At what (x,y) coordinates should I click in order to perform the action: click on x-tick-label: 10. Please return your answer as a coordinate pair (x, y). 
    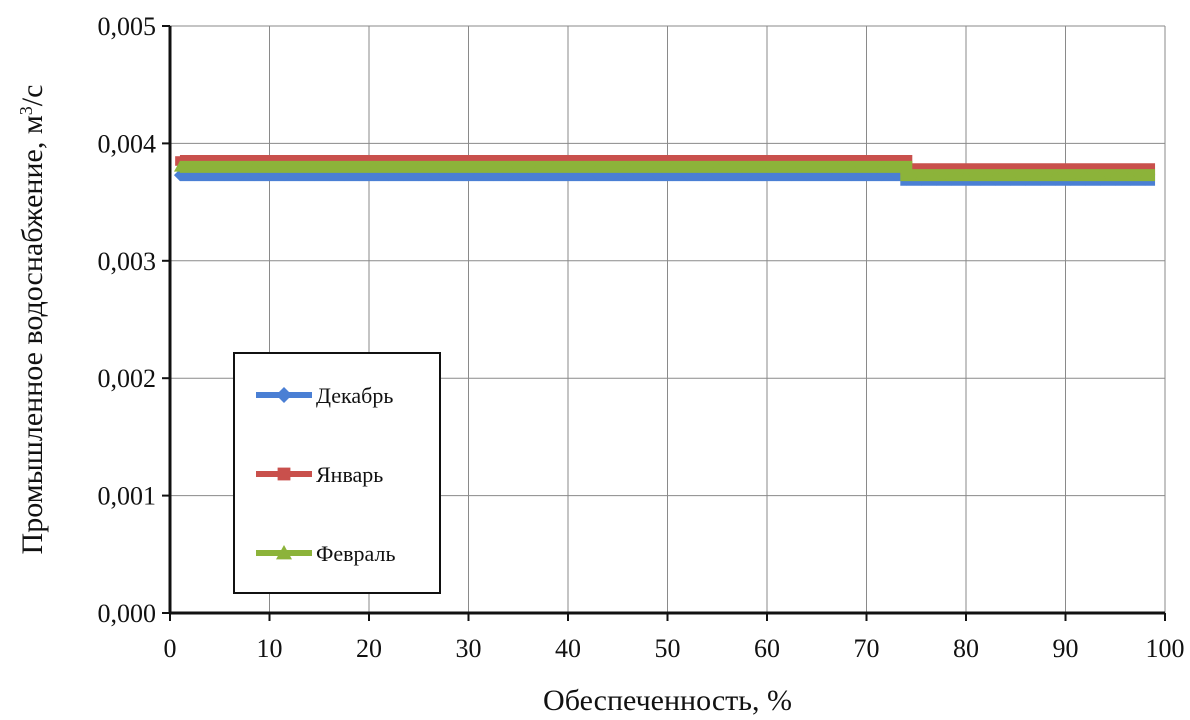
    Looking at the image, I should click on (270, 648).